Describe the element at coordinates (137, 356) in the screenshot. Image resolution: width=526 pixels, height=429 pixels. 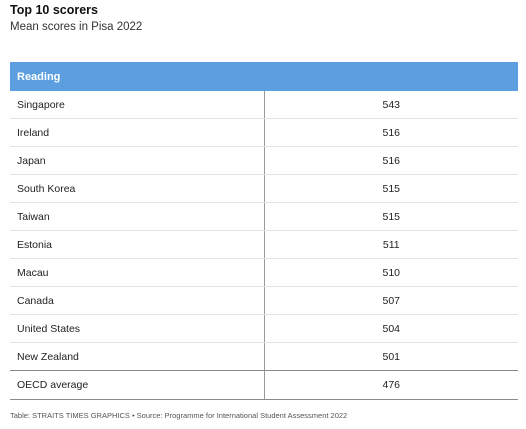
I see `country-cell: New Zealand` at that location.